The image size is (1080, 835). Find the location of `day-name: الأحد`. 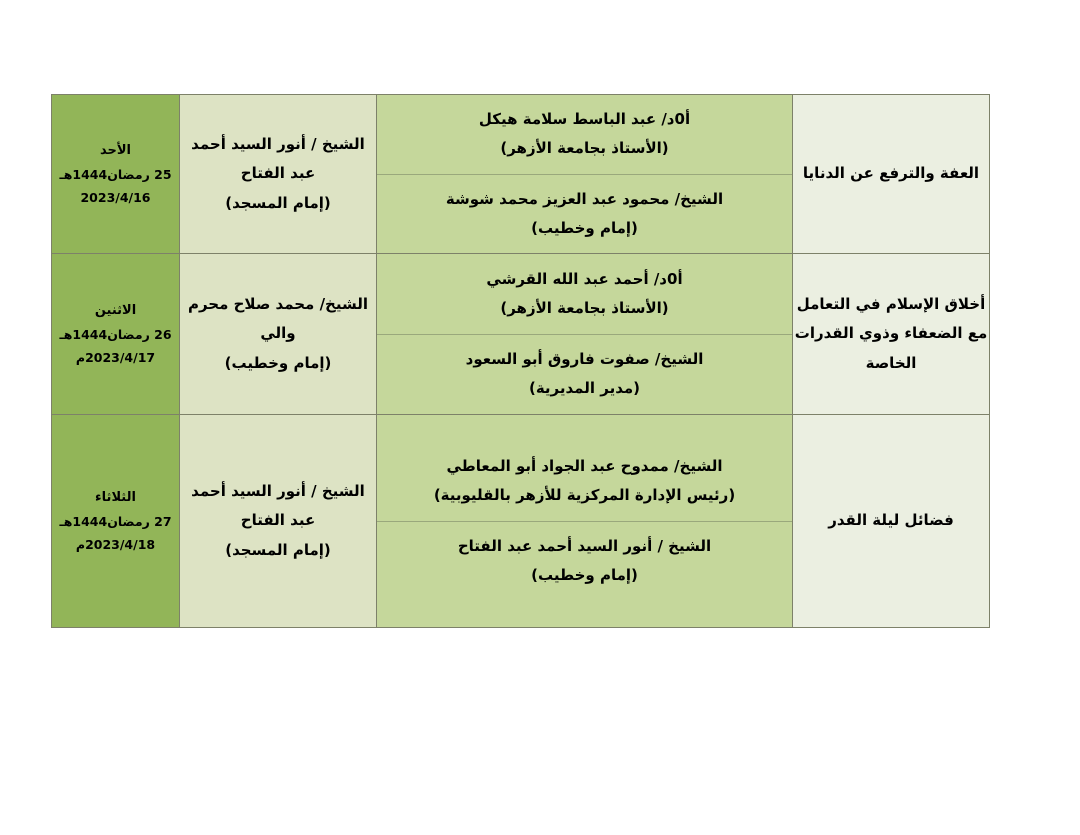

day-name: الأحد is located at coordinates (115, 150).